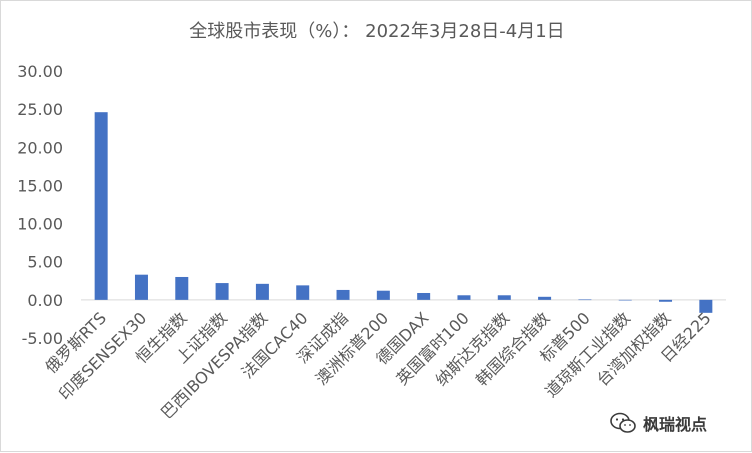 The image size is (752, 453). Describe the element at coordinates (45, 300) in the screenshot. I see `y-tick-label: 0.00` at that location.